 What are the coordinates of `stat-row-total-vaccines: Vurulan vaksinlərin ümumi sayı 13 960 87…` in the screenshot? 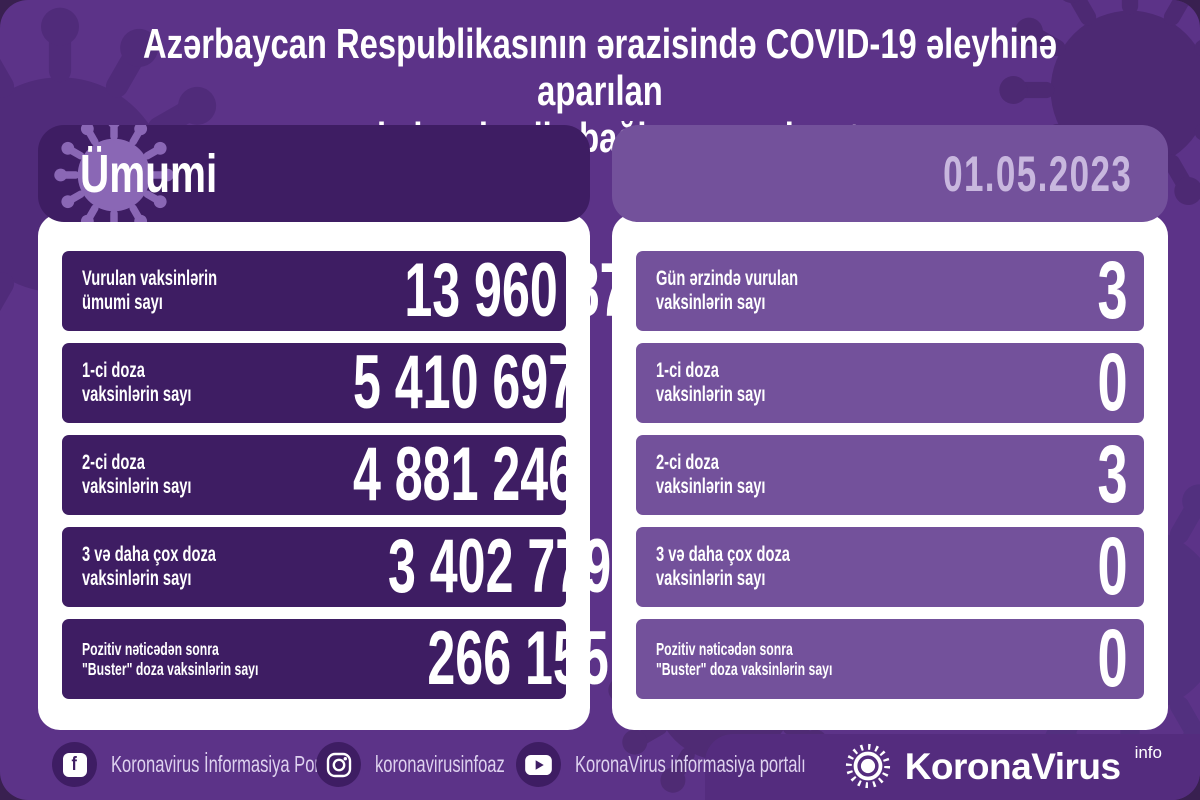 It's located at (358, 291).